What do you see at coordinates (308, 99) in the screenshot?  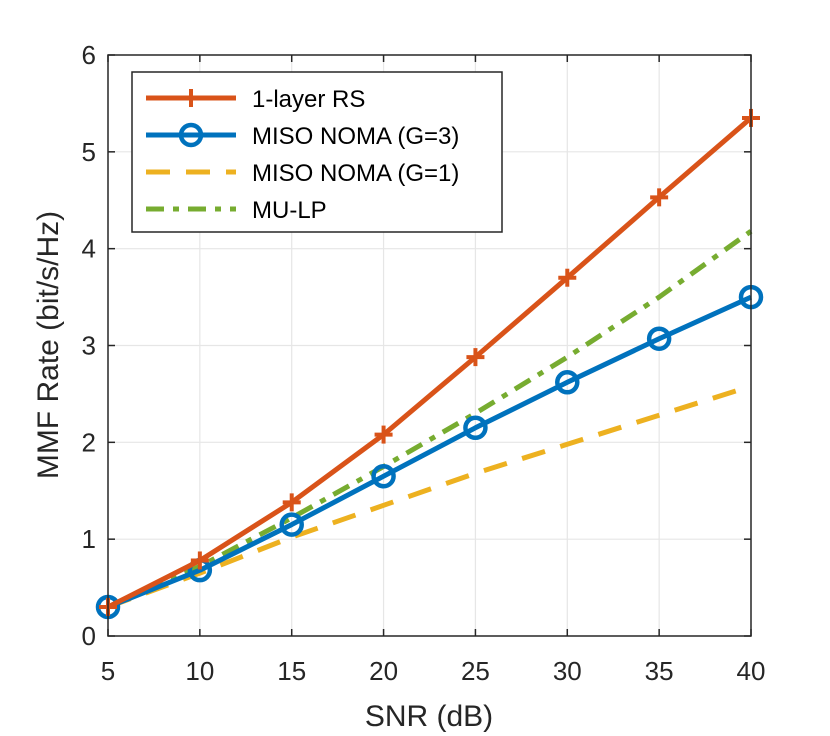 I see `legend-label-1-layer-rs: 1-layer RS` at bounding box center [308, 99].